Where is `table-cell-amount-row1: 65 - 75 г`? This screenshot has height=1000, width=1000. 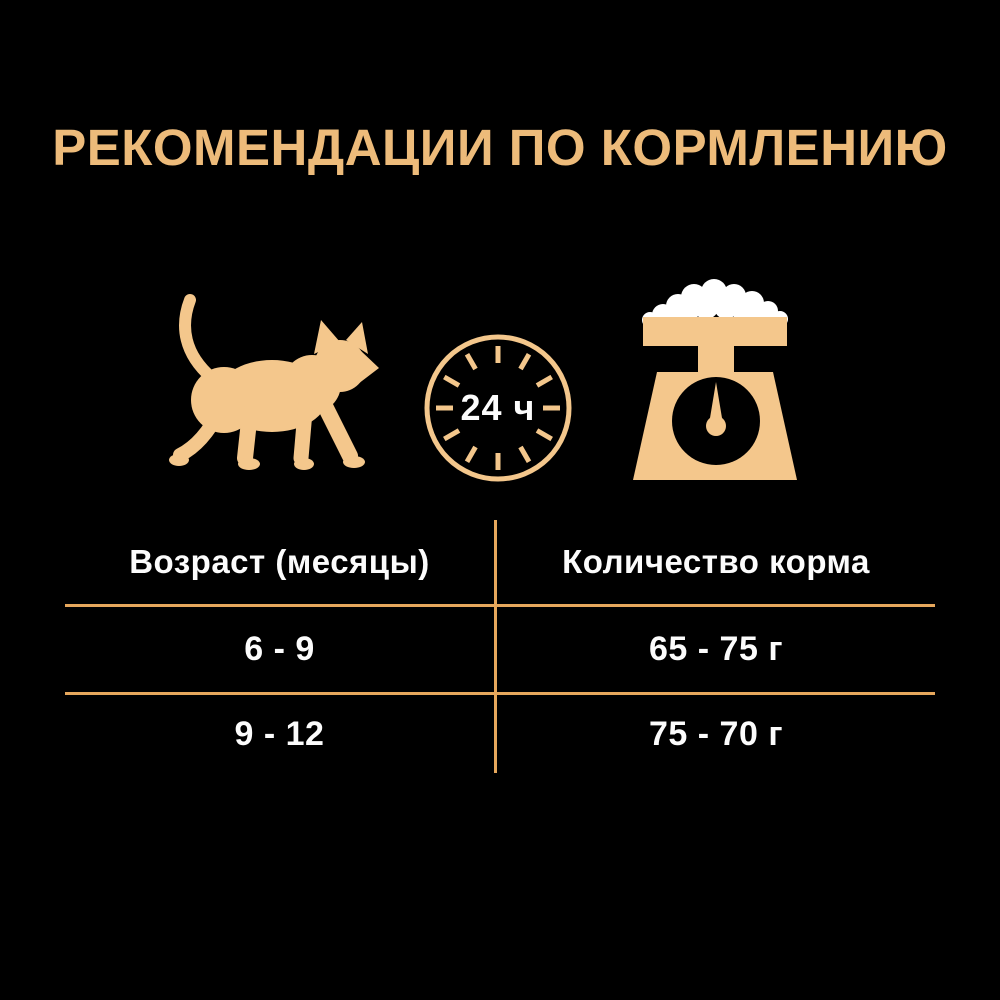 table-cell-amount-row1: 65 - 75 г is located at coordinates (716, 649).